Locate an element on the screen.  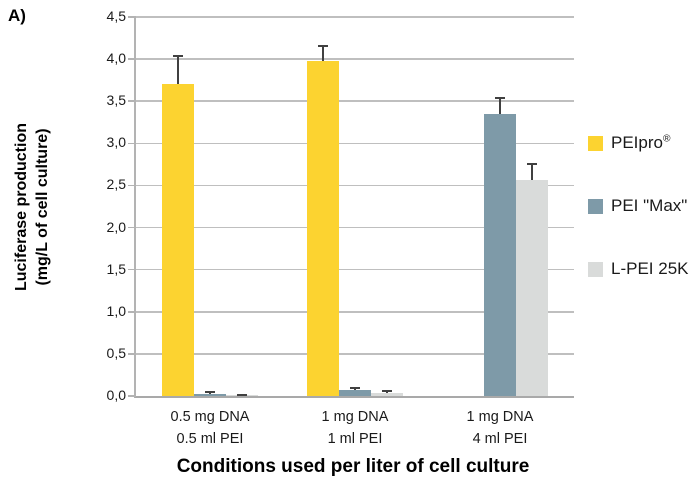
panel-label: A) is located at coordinates (17, 15).